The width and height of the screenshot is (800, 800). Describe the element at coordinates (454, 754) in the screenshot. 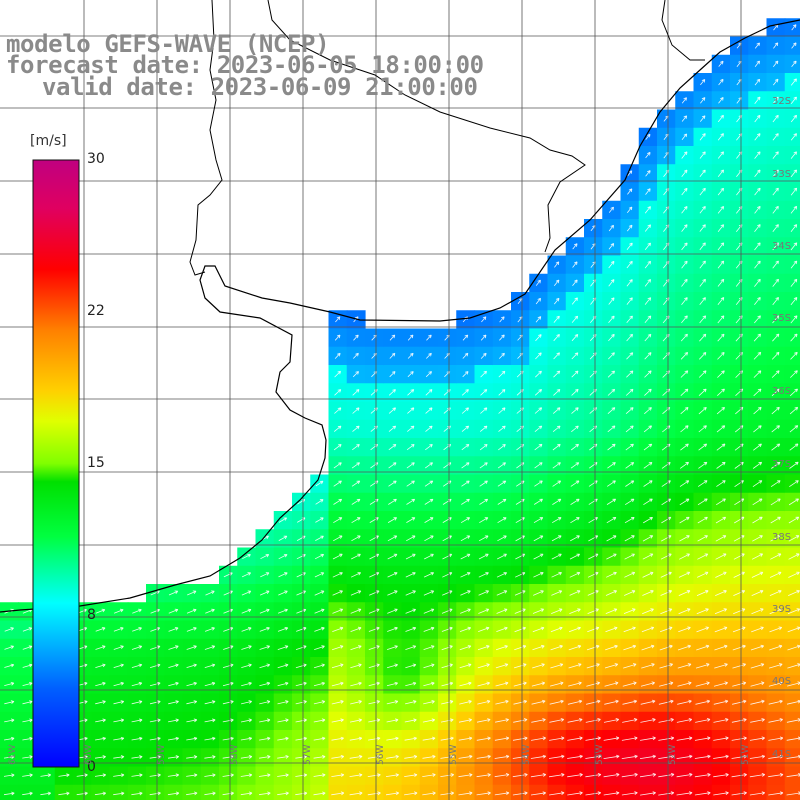

I see `lon-label: 55W` at that location.